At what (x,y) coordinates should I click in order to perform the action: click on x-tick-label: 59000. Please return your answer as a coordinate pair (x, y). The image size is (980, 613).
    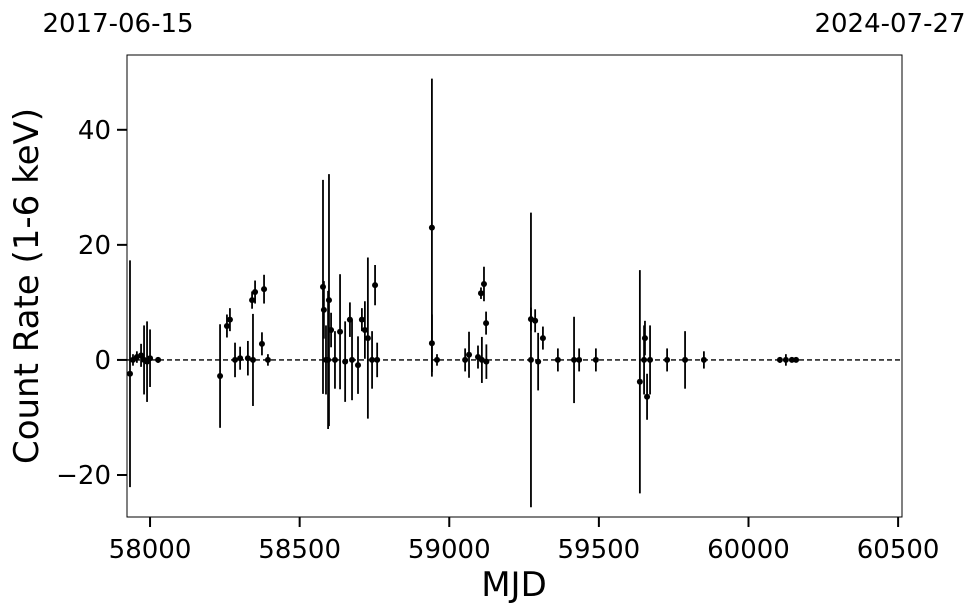
    Looking at the image, I should click on (449, 550).